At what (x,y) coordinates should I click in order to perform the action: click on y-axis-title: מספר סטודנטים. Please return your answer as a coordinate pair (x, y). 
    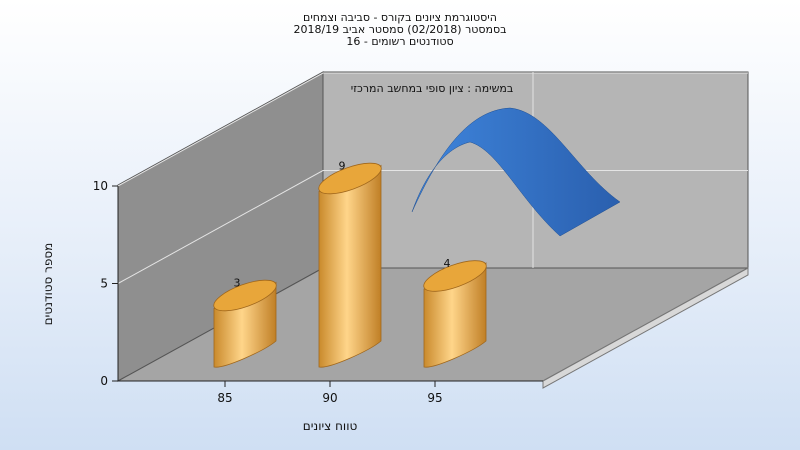
    Looking at the image, I should click on (48, 284).